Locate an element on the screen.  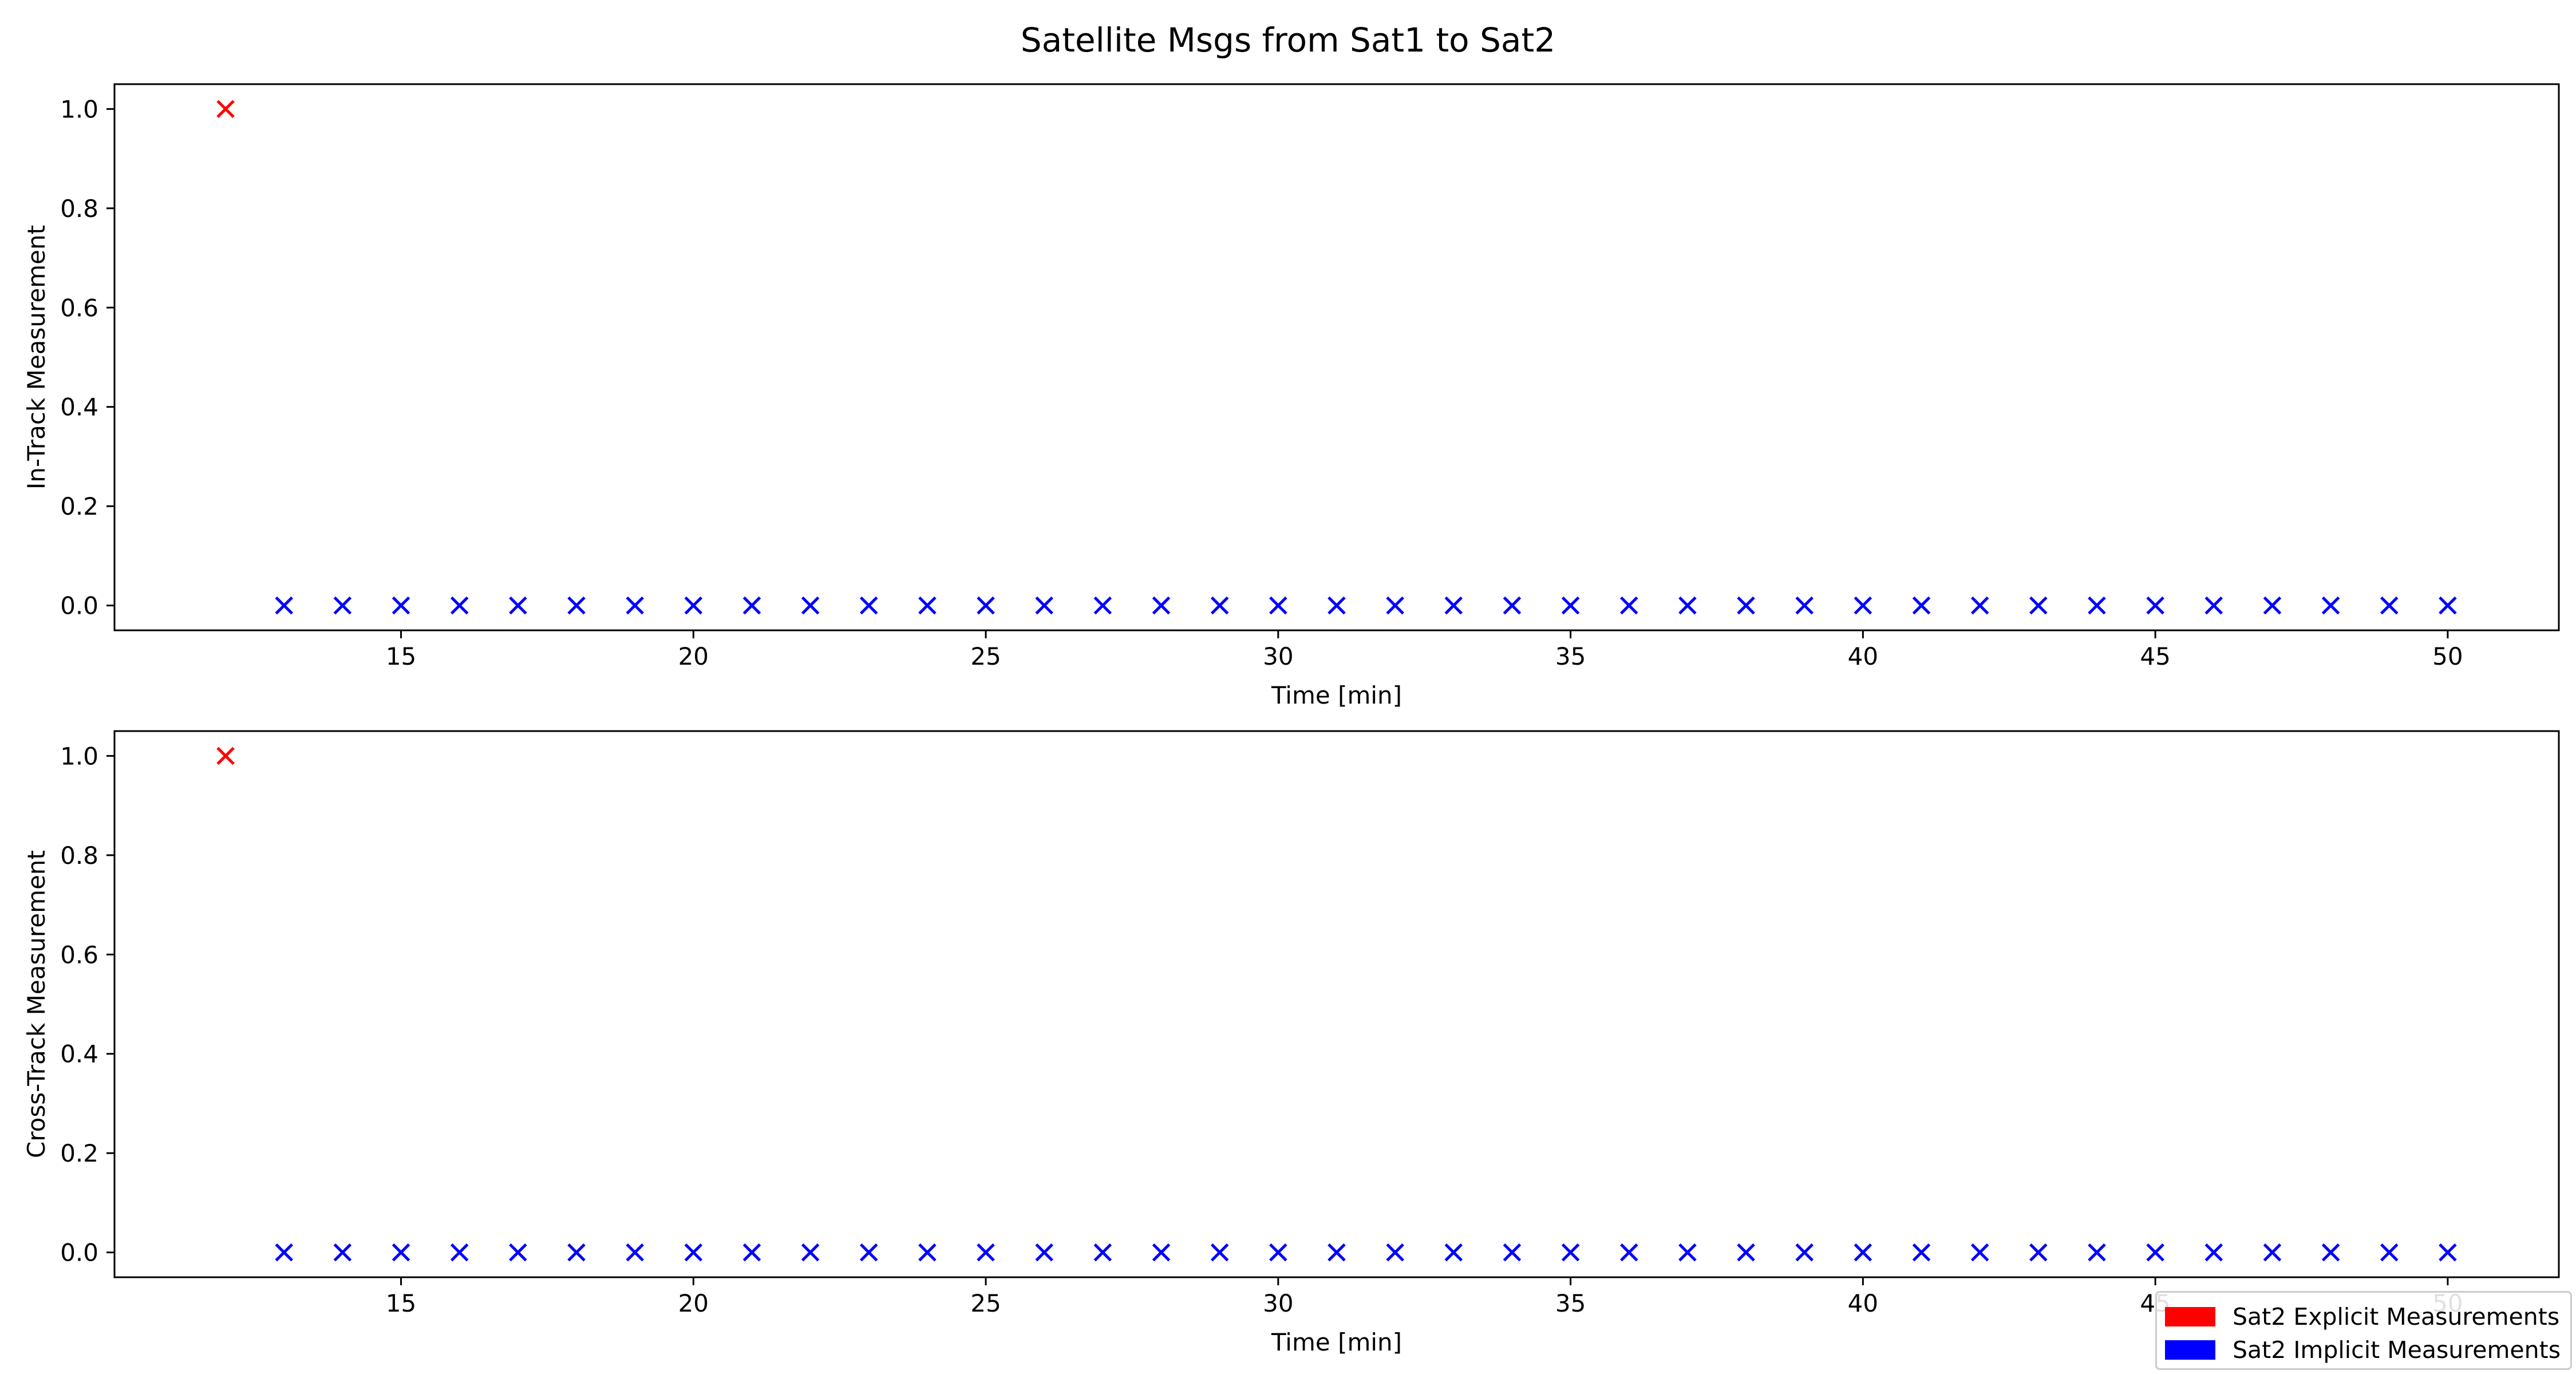
y-tick-label: 0.6 is located at coordinates (79, 308).